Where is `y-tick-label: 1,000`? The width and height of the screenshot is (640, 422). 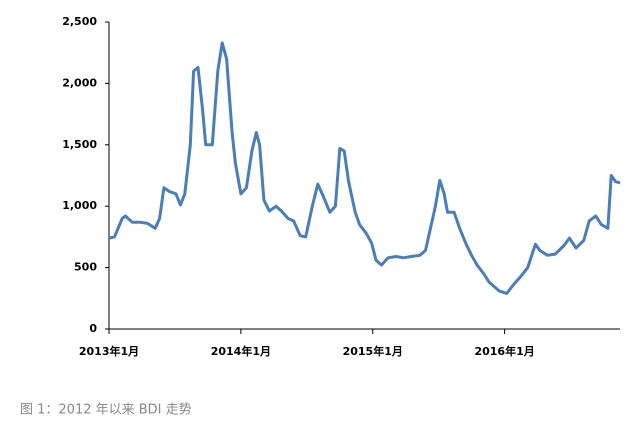
y-tick-label: 1,000 is located at coordinates (79, 205).